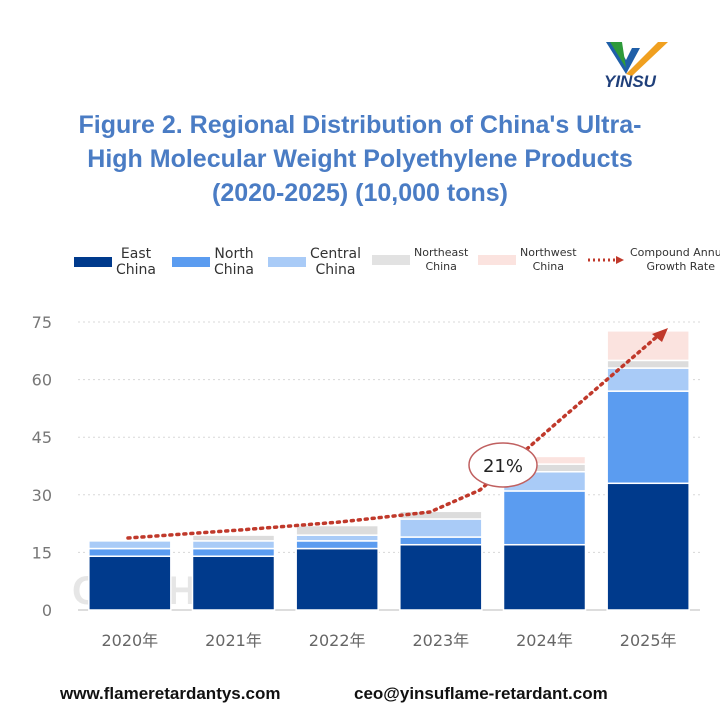  I want to click on y-tick-label: 0, so click(47, 610).